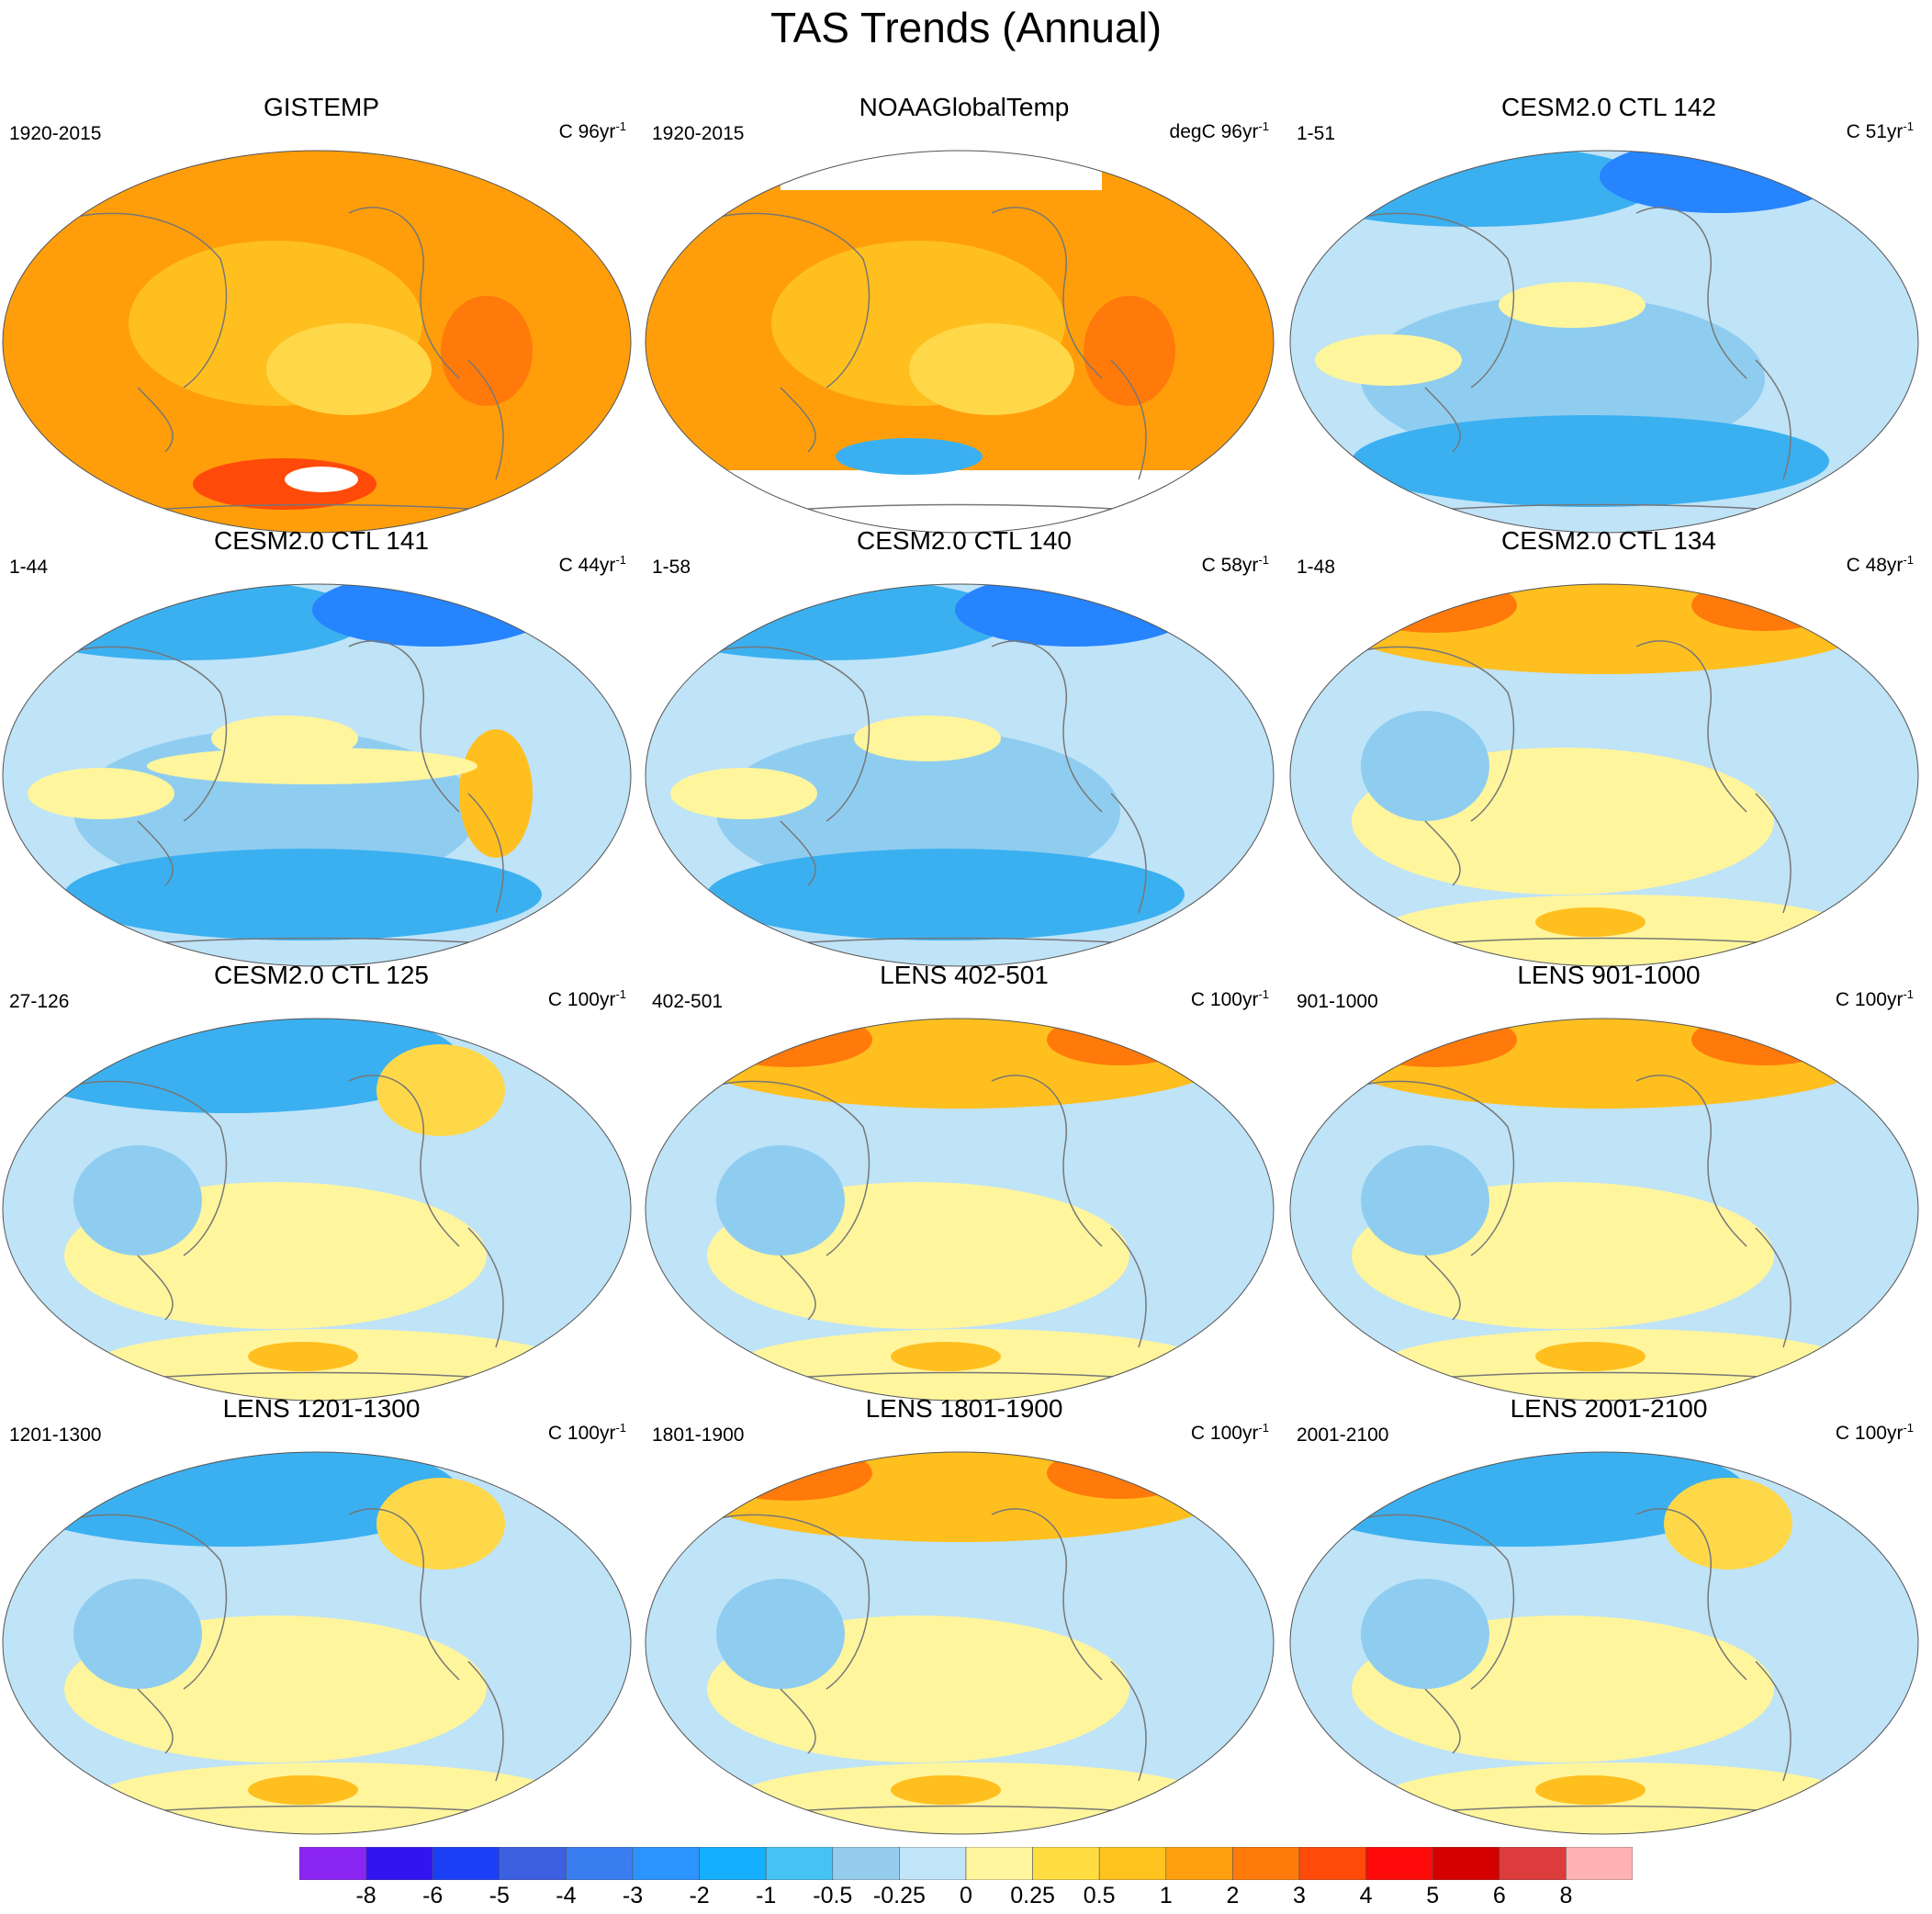  What do you see at coordinates (1233, 1895) in the screenshot?
I see `colorbar-label: 2` at bounding box center [1233, 1895].